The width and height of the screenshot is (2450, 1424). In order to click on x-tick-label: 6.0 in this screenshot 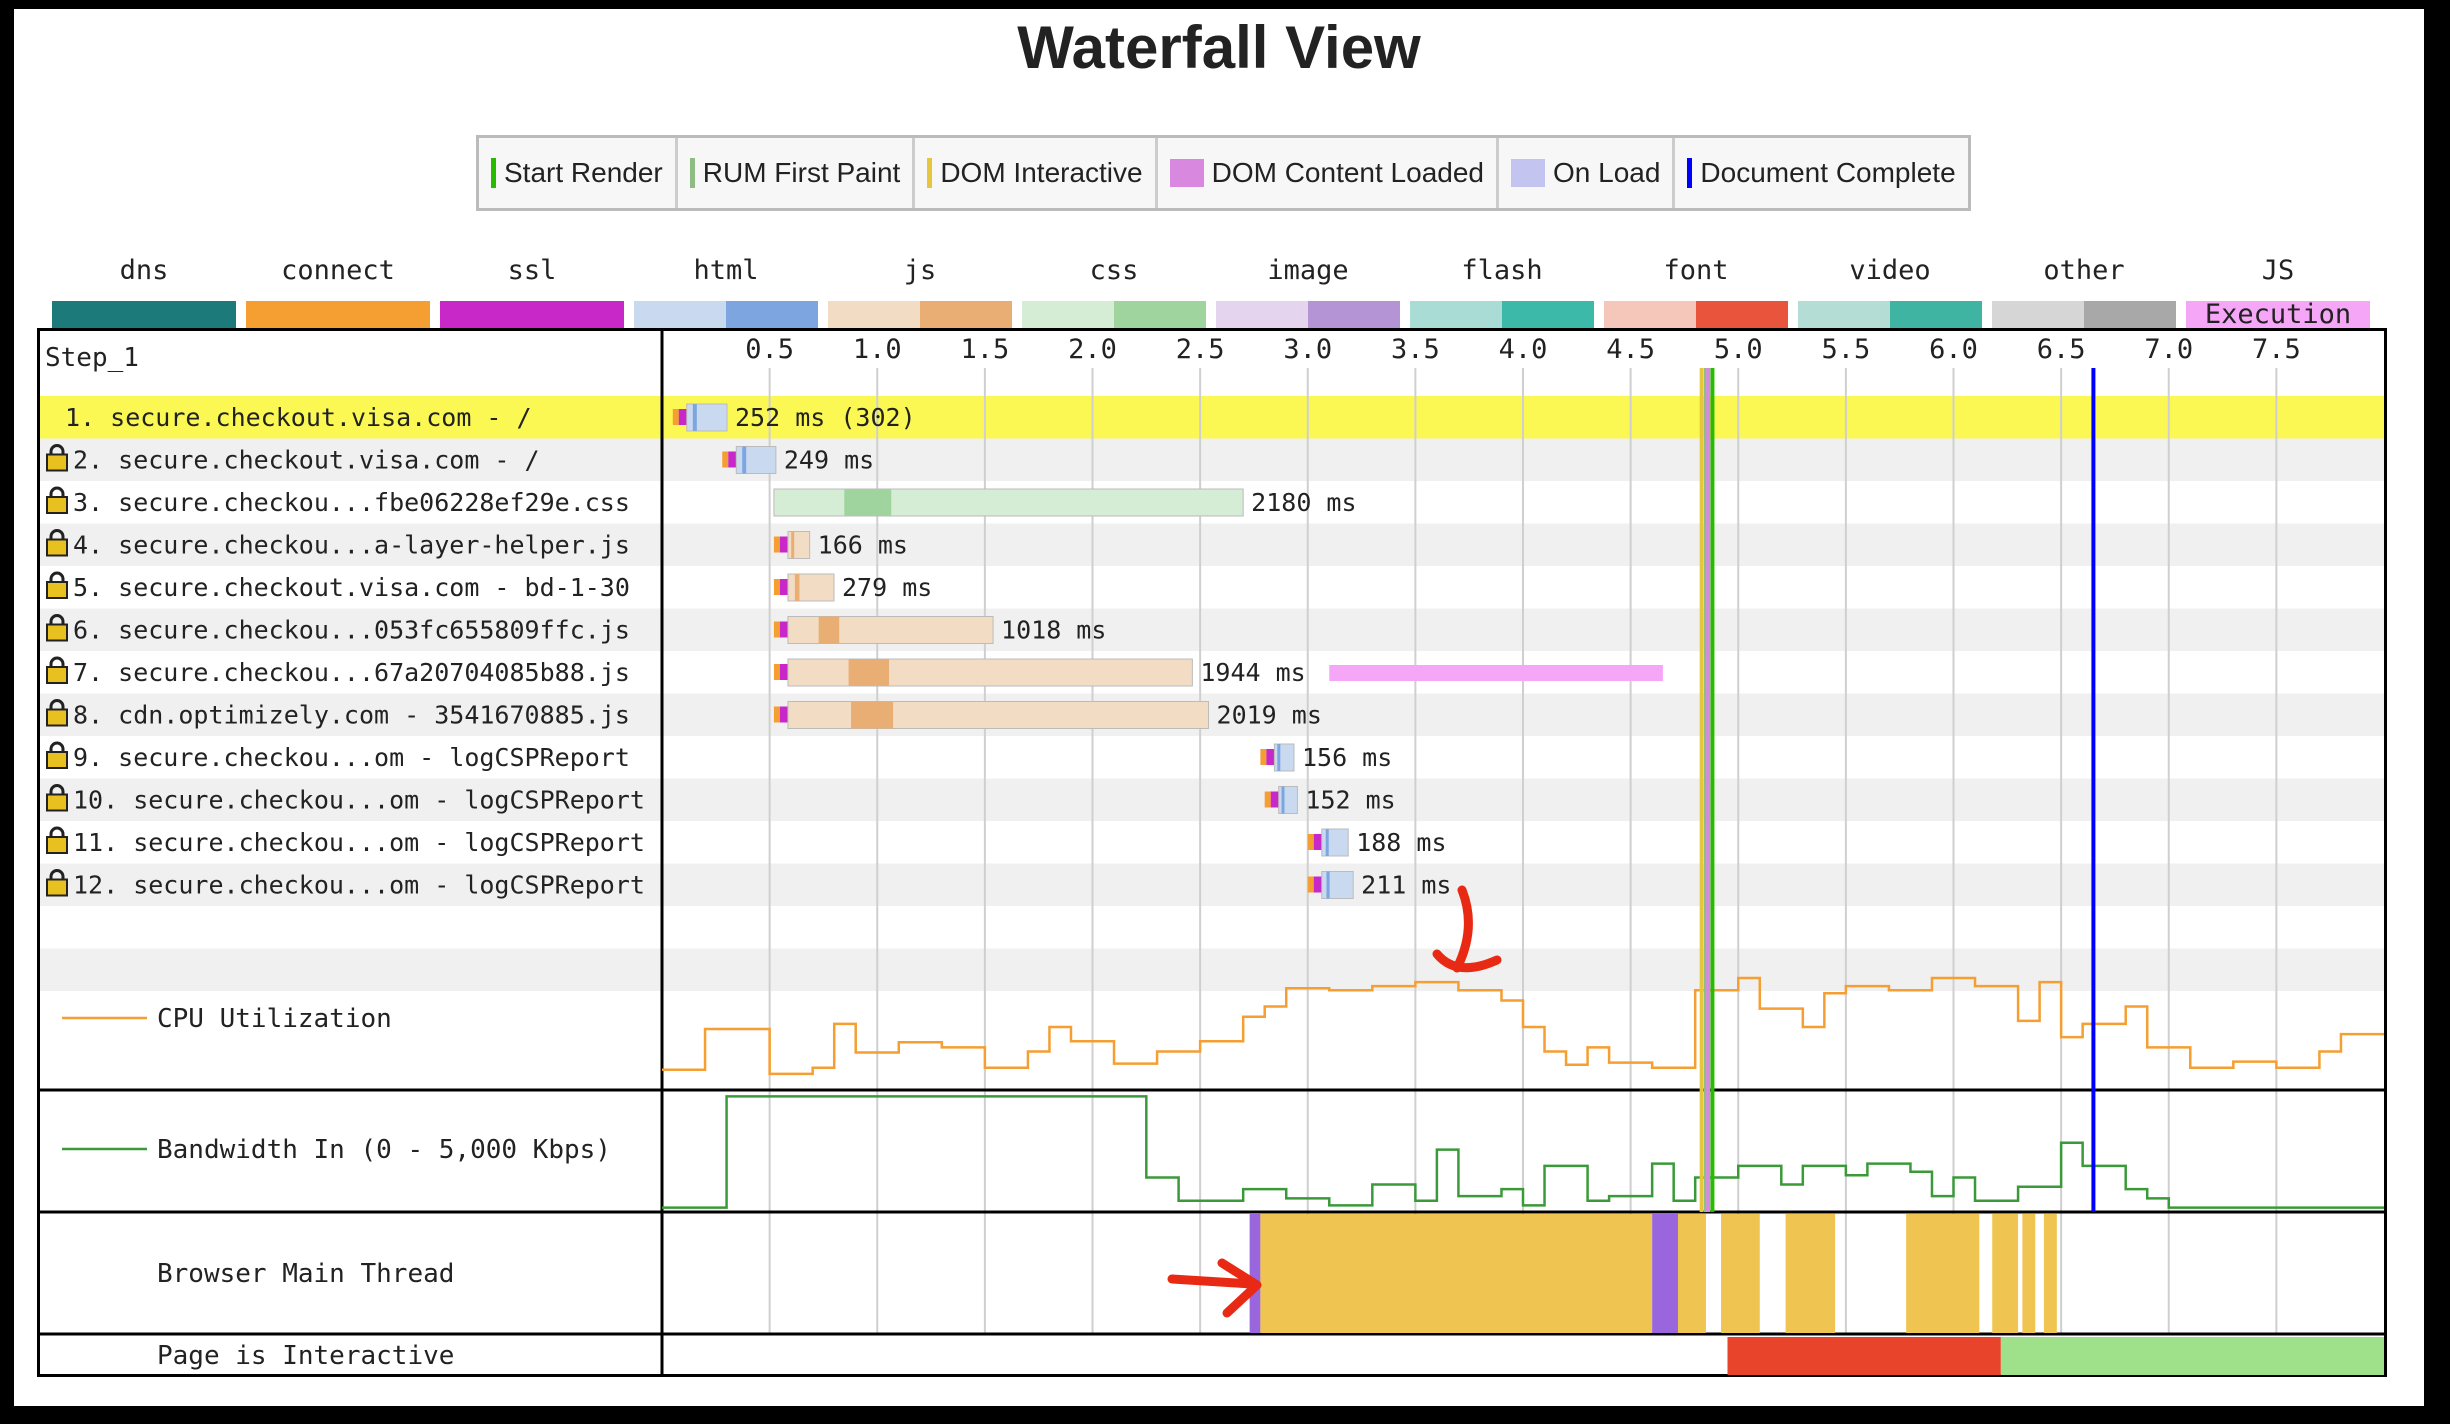, I will do `click(1953, 349)`.